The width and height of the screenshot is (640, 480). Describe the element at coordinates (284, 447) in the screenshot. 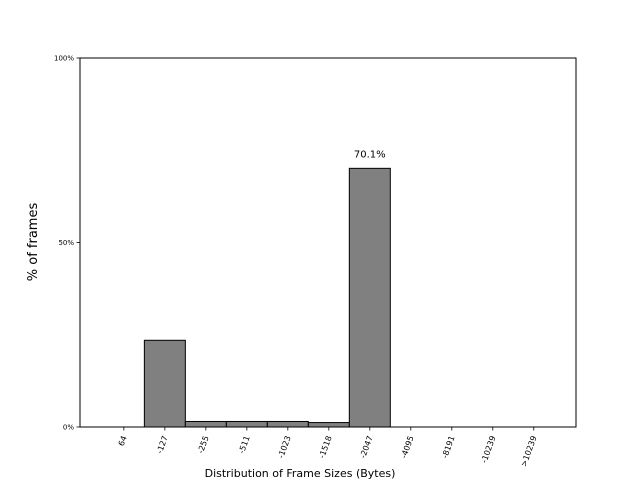

I see `x-tick-label: -1023` at that location.